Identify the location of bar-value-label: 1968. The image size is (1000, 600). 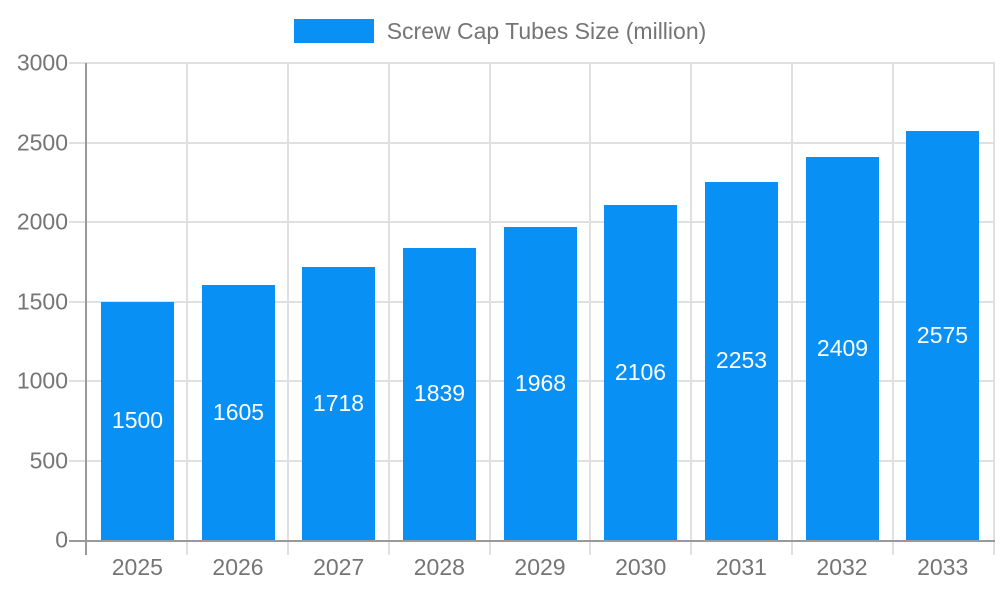
(540, 383).